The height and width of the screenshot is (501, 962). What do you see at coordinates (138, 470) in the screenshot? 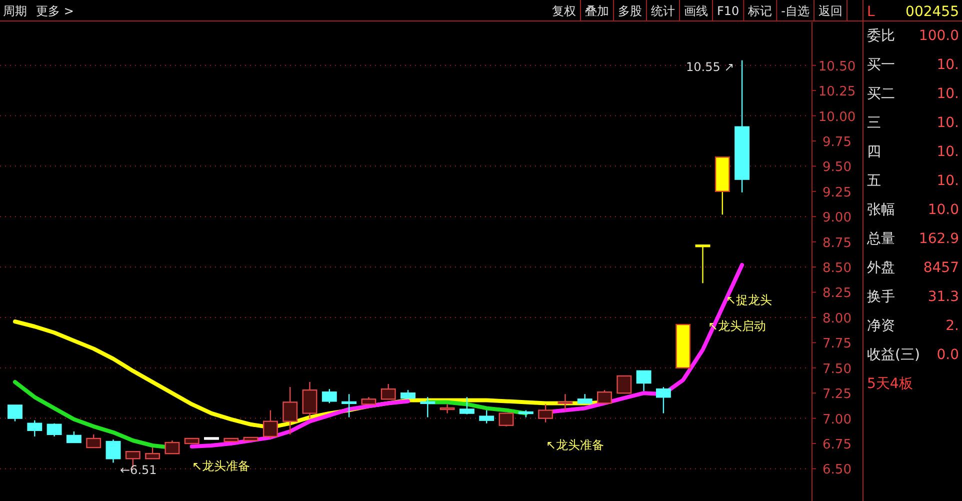
I see `annotation: ←6.51` at bounding box center [138, 470].